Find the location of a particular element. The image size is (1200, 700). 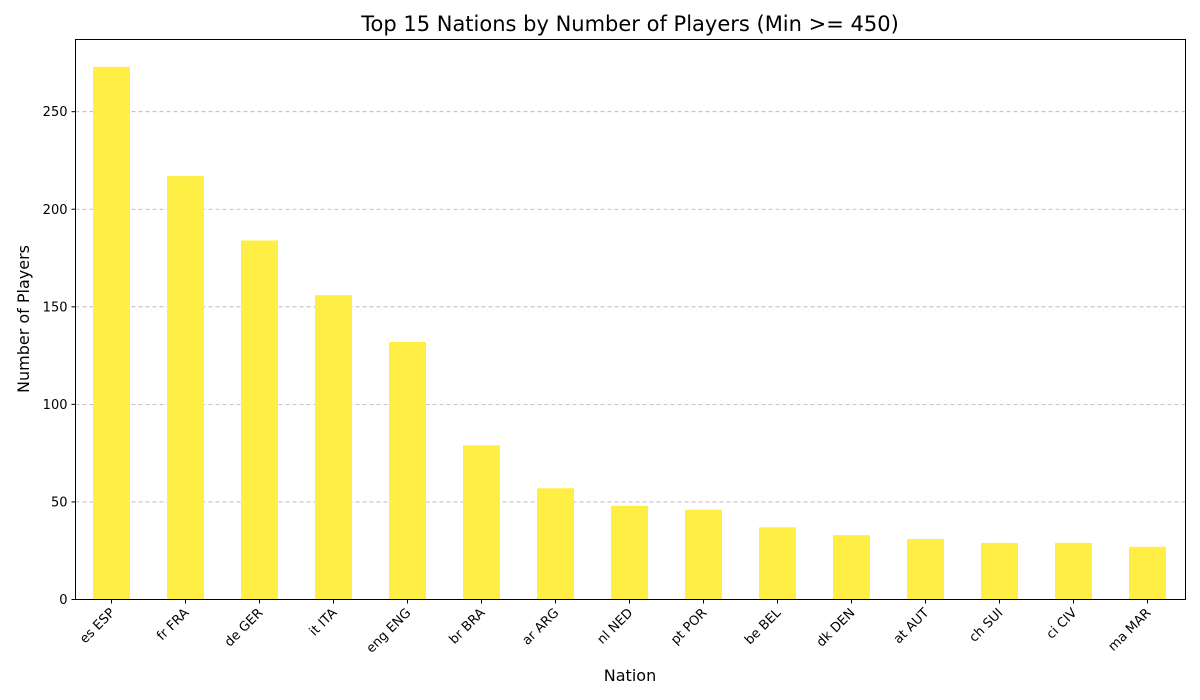

x-tick-label: it ITA is located at coordinates (324, 623).